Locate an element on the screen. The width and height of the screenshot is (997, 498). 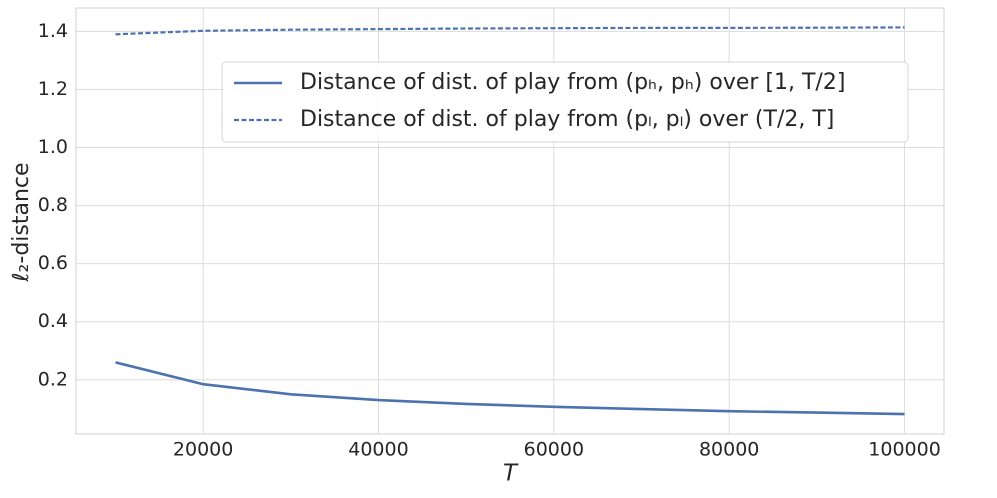
legend-box is located at coordinates (565, 102).